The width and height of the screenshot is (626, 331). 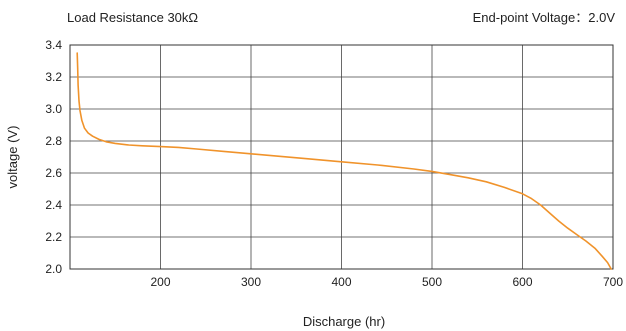 What do you see at coordinates (53, 77) in the screenshot?
I see `y-tick-label: 3.2` at bounding box center [53, 77].